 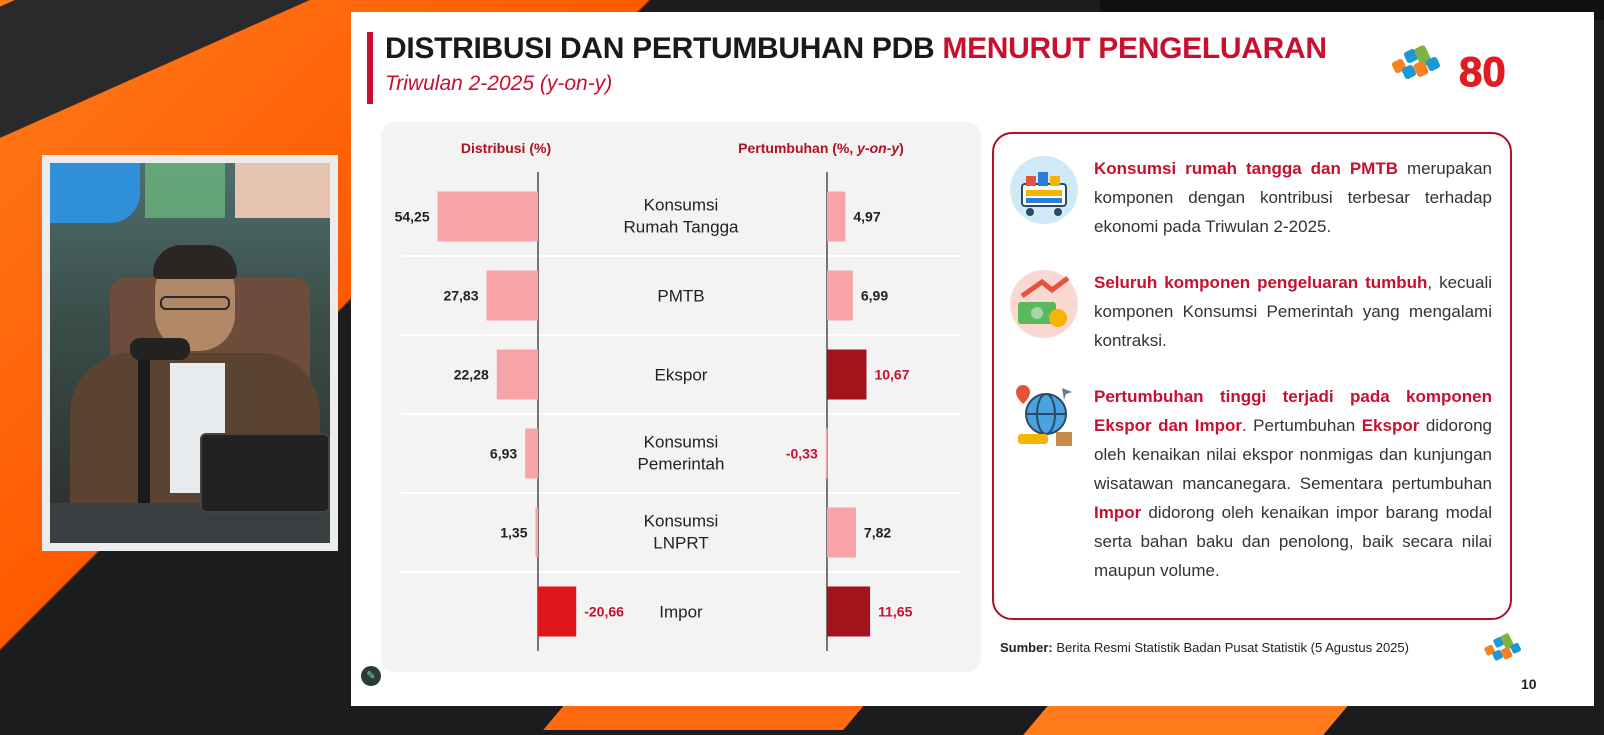 I want to click on page-number: 10, so click(x=1529, y=684).